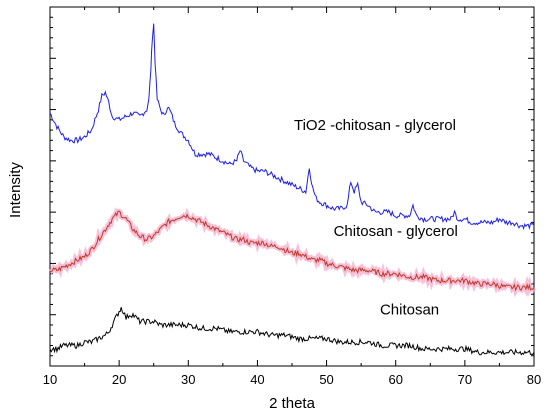  I want to click on x-axis-title: 2 theta, so click(292, 403).